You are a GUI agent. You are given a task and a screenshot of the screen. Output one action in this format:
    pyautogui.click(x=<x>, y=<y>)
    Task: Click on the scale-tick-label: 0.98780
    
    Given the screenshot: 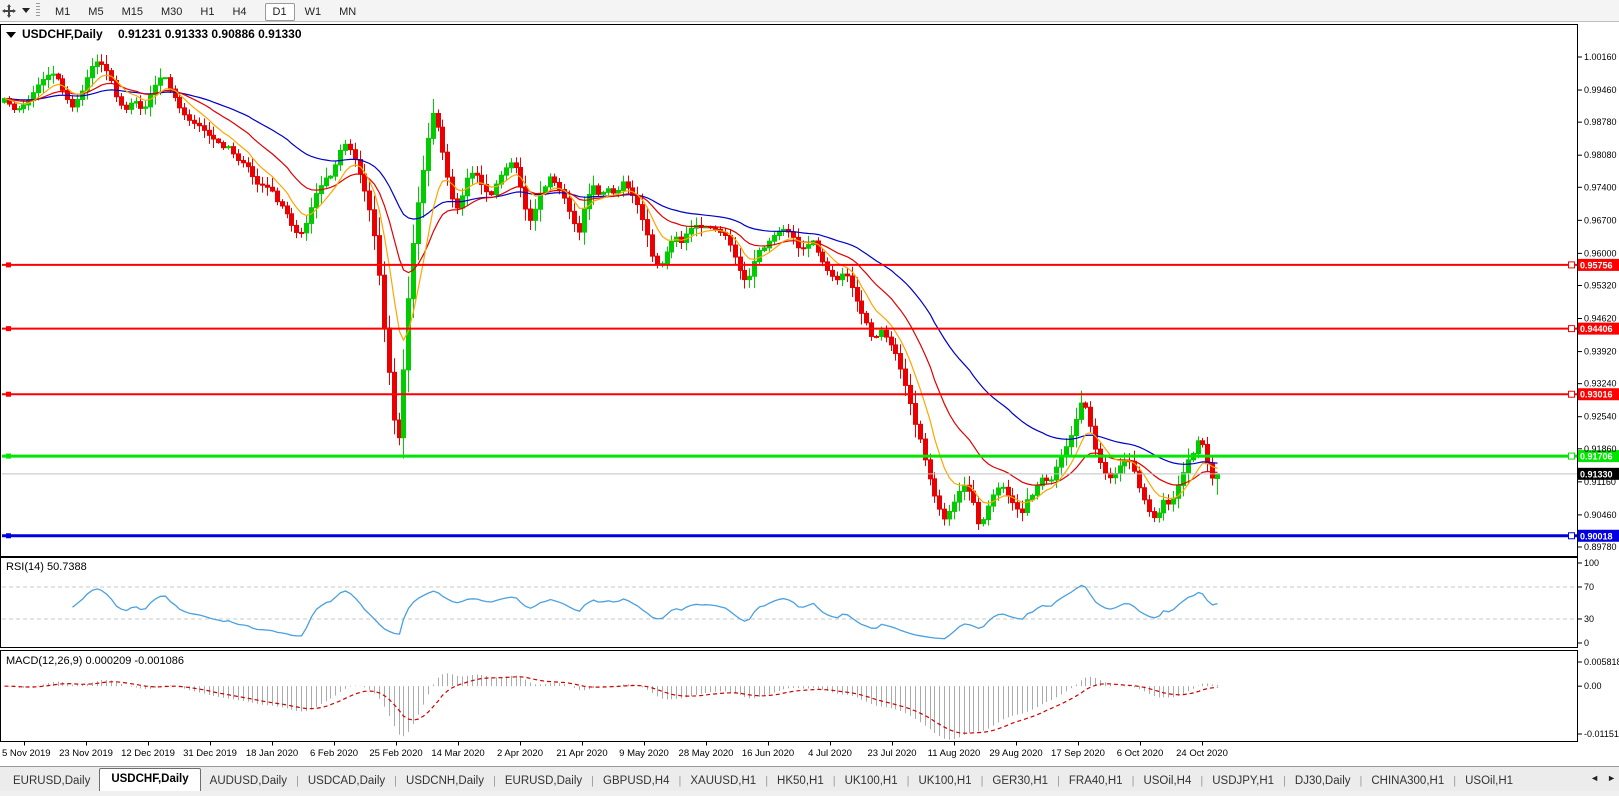 What is the action you would take?
    pyautogui.click(x=1600, y=122)
    